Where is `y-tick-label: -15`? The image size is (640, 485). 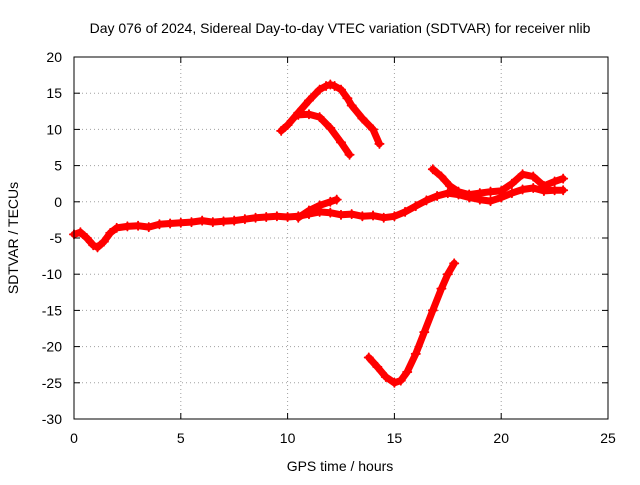 y-tick-label: -15 is located at coordinates (52, 310).